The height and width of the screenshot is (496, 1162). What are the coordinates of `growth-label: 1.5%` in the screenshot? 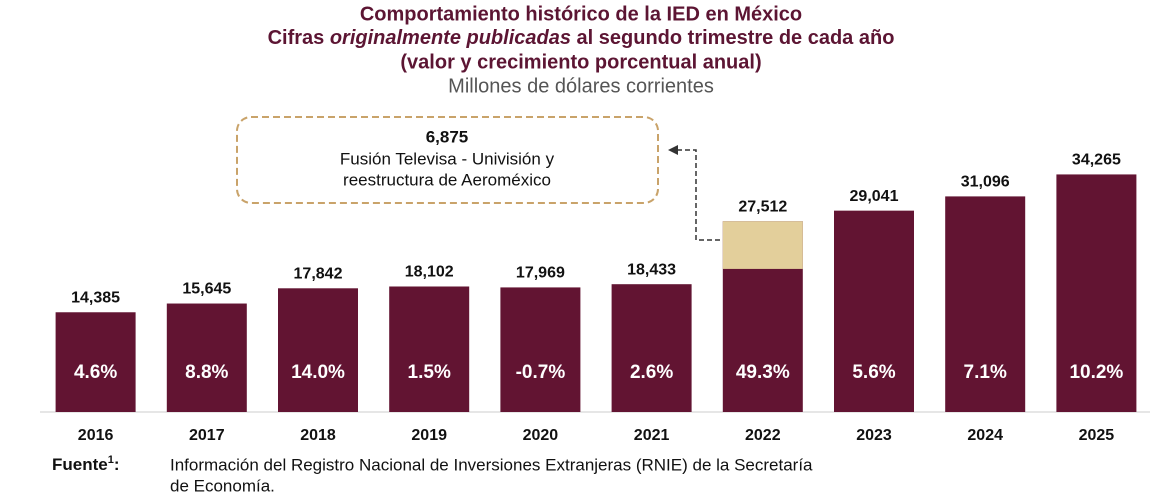 It's located at (429, 372).